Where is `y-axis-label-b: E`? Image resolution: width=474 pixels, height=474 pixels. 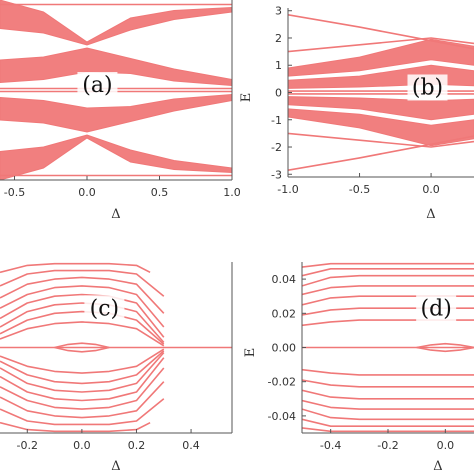 y-axis-label-b: E is located at coordinates (246, 98).